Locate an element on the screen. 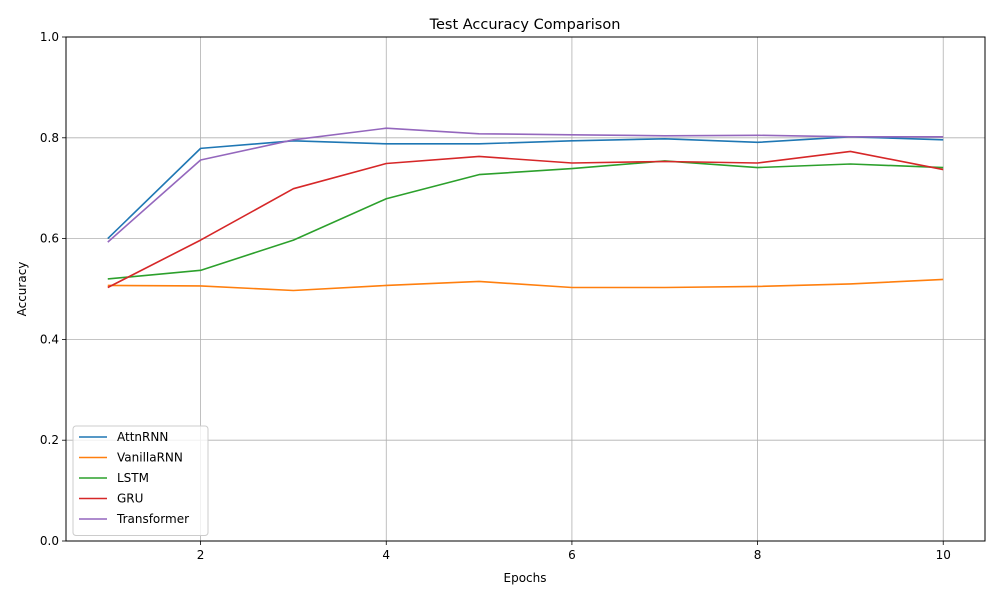 The image size is (1000, 600). series-line-vanillarnn is located at coordinates (525, 285).